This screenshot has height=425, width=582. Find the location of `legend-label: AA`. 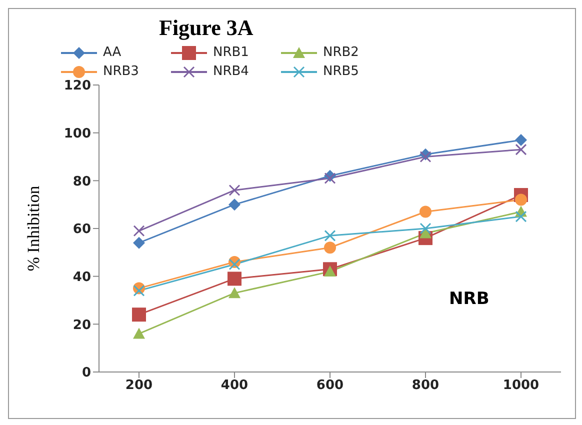

legend-label: AA is located at coordinates (112, 52).